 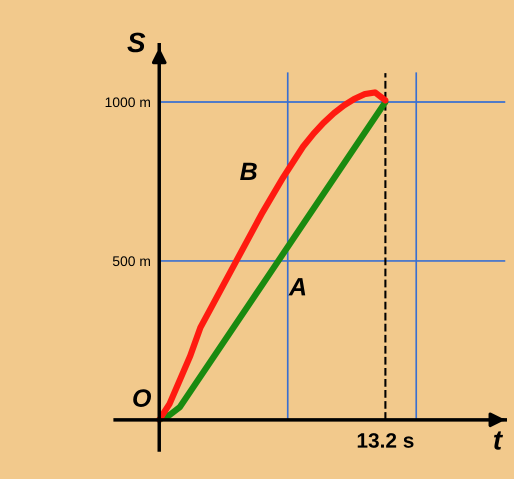 I want to click on annotation: 13.2 s, so click(x=386, y=440).